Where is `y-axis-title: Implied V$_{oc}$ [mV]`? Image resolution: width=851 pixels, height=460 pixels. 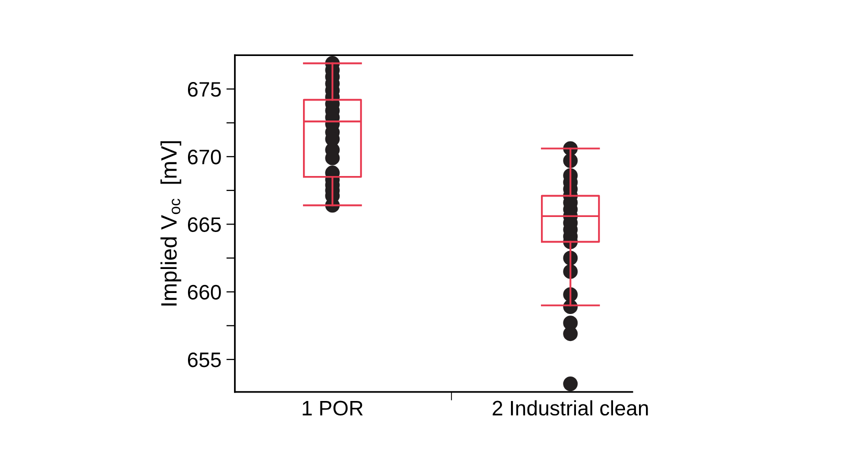
y-axis-title: Implied V$_{oc}$ [mV] is located at coordinates (171, 223).